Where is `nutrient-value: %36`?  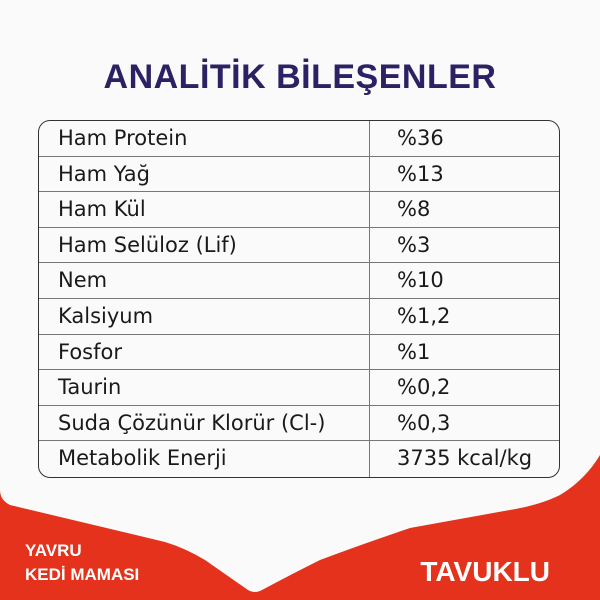
nutrient-value: %36 is located at coordinates (420, 138).